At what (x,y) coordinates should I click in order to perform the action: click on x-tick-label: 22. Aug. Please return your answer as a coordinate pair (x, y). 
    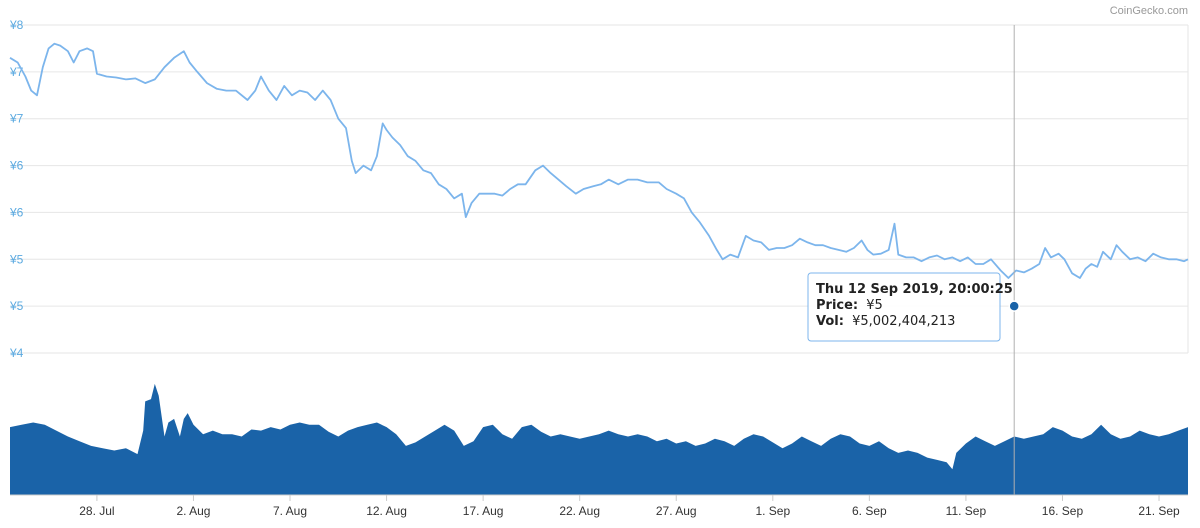
    Looking at the image, I should click on (579, 511).